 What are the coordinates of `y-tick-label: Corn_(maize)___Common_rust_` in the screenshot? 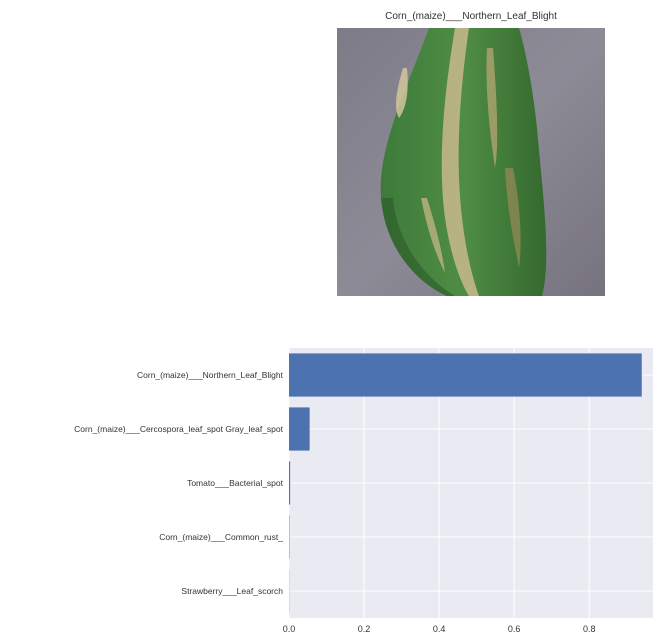 It's located at (221, 537).